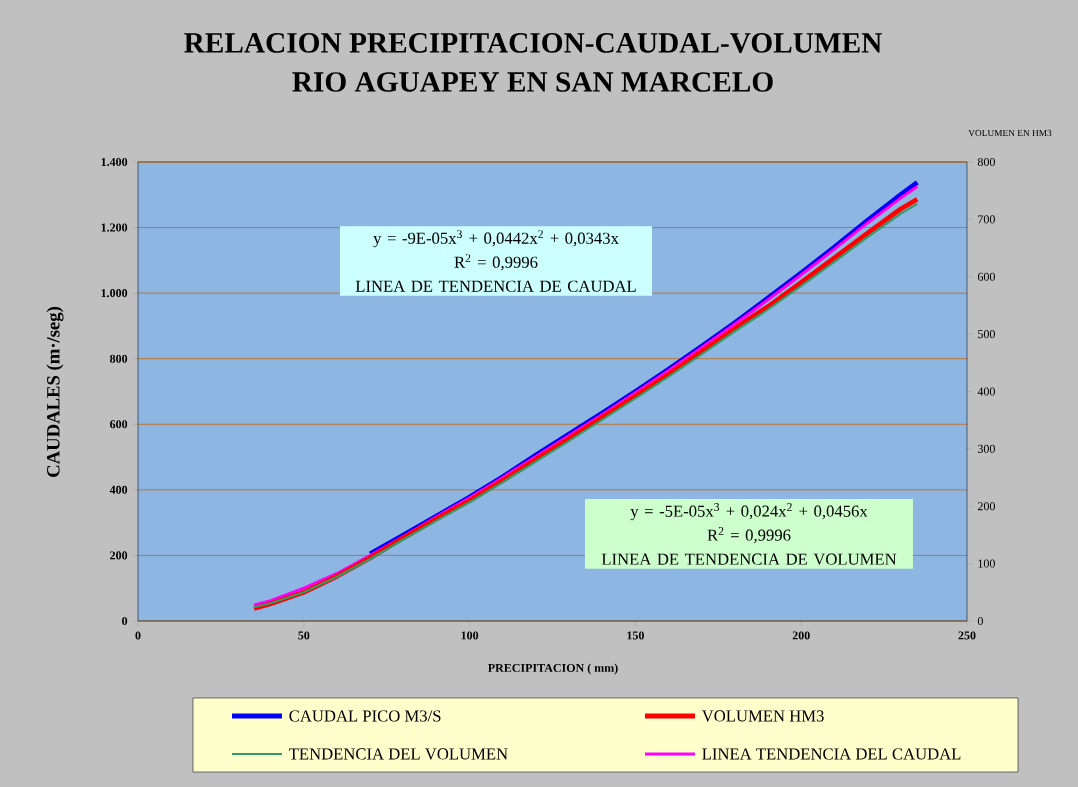 The width and height of the screenshot is (1078, 787). I want to click on legend-label: TENDENCIA DEL VOLUMEN, so click(398, 754).